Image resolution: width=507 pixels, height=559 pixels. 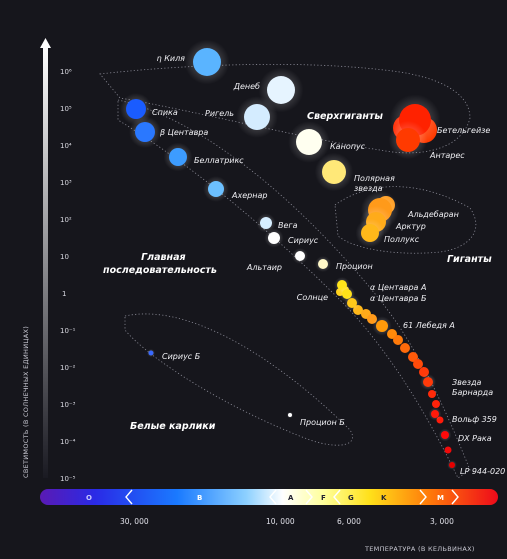 What do you see at coordinates (219, 160) in the screenshot?
I see `star-label: Беллатрикс` at bounding box center [219, 160].